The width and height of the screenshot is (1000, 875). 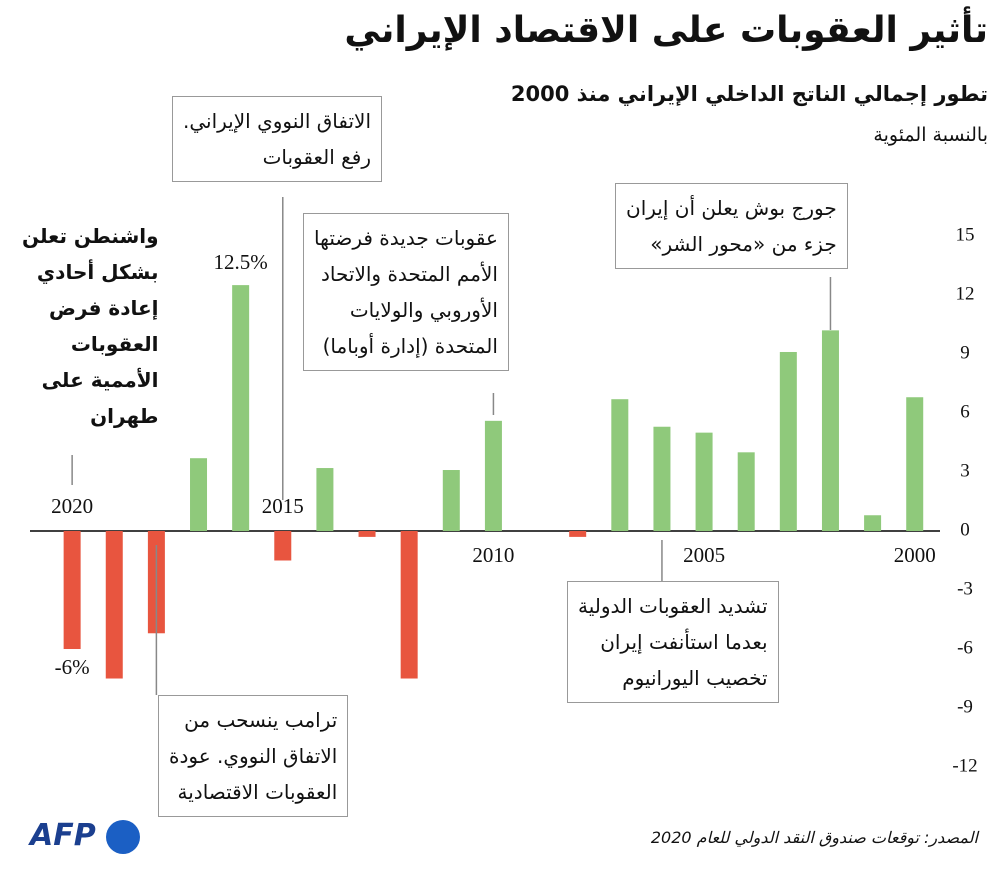 What do you see at coordinates (97, 272) in the screenshot?
I see `annotation-line: بشكل أحادي` at bounding box center [97, 272].